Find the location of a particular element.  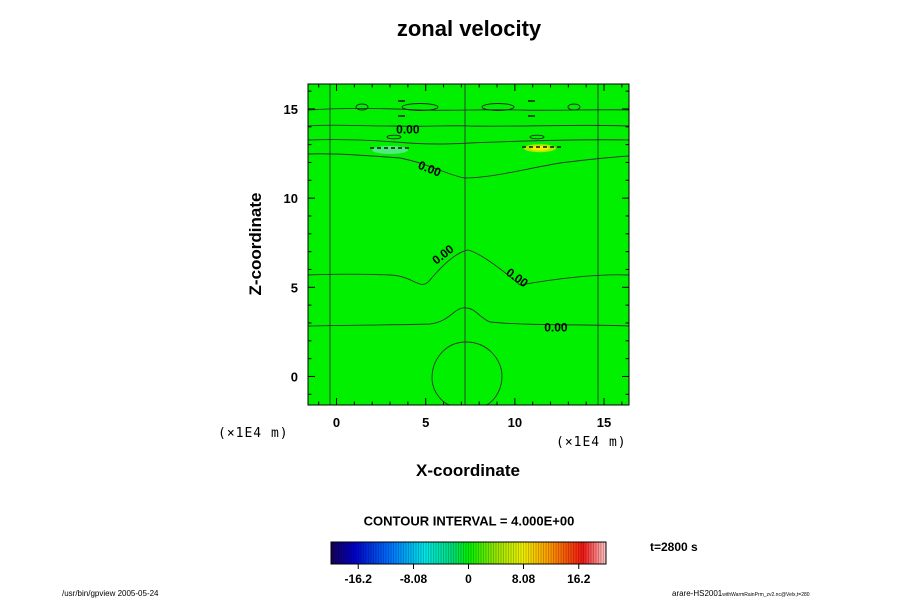

y-tick-label-3: 15 is located at coordinates (291, 109).